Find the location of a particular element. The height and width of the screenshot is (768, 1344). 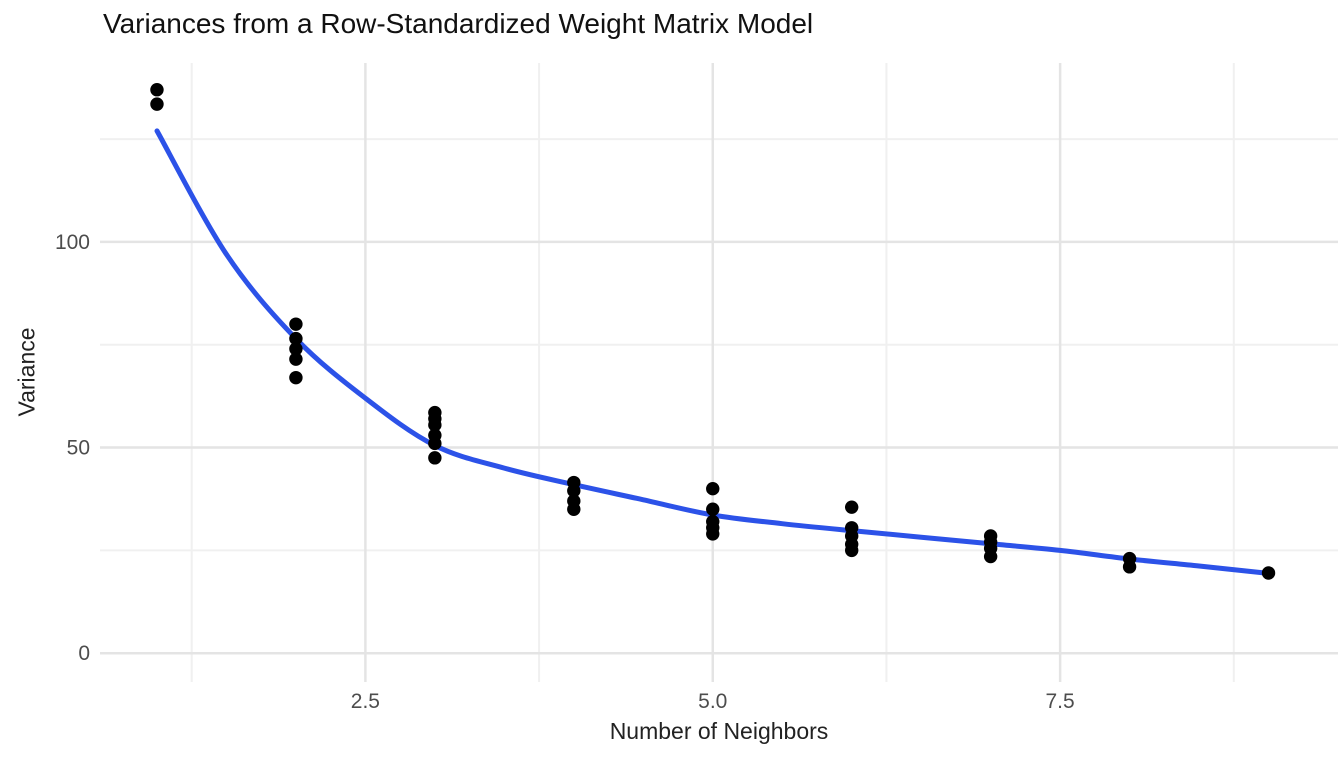

x-tick-label: 2.5 is located at coordinates (365, 701).